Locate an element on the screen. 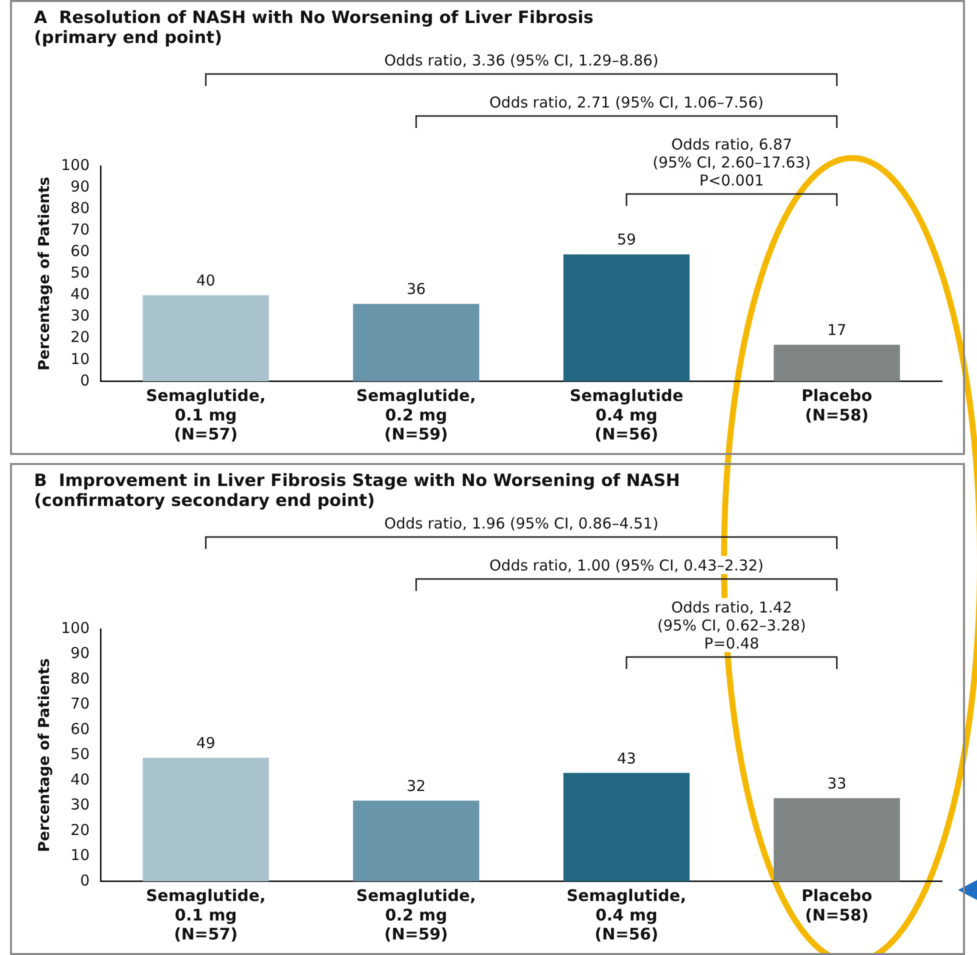  text: Odds ratio, 3.36 (95% CI, 1.29–8.86) is located at coordinates (521, 60).